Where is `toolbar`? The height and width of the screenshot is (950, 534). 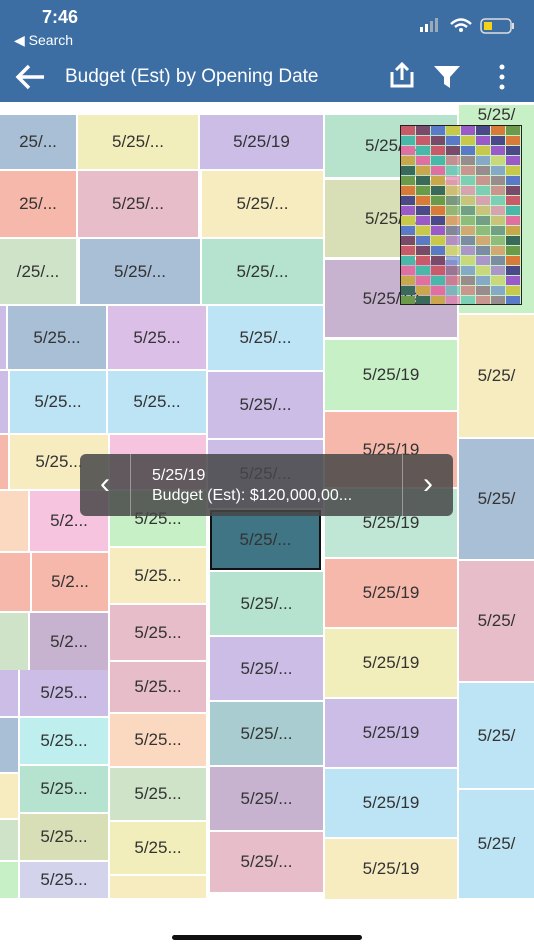 toolbar is located at coordinates (454, 76).